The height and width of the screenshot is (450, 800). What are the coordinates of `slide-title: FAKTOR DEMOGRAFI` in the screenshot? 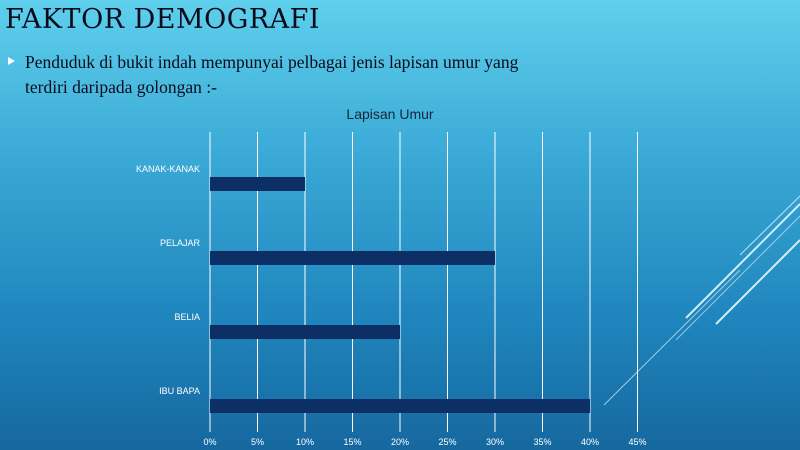 It's located at (163, 19).